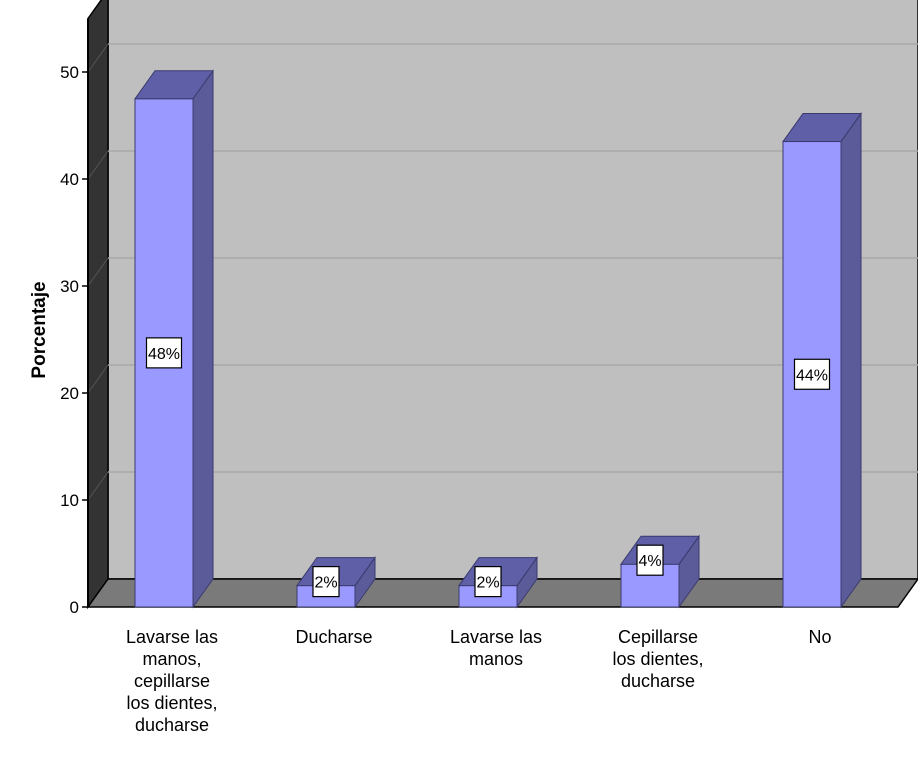  I want to click on data-label: 44%, so click(812, 375).